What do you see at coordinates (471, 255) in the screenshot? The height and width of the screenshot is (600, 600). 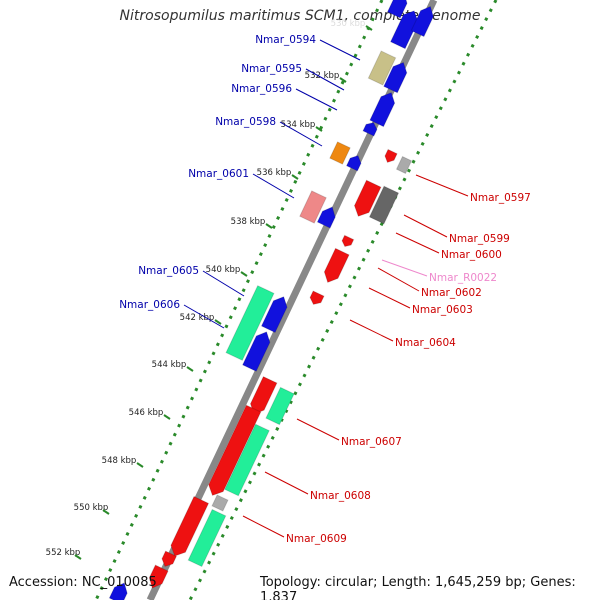 I see `reverse-gene-label: Nmar_0600` at bounding box center [471, 255].